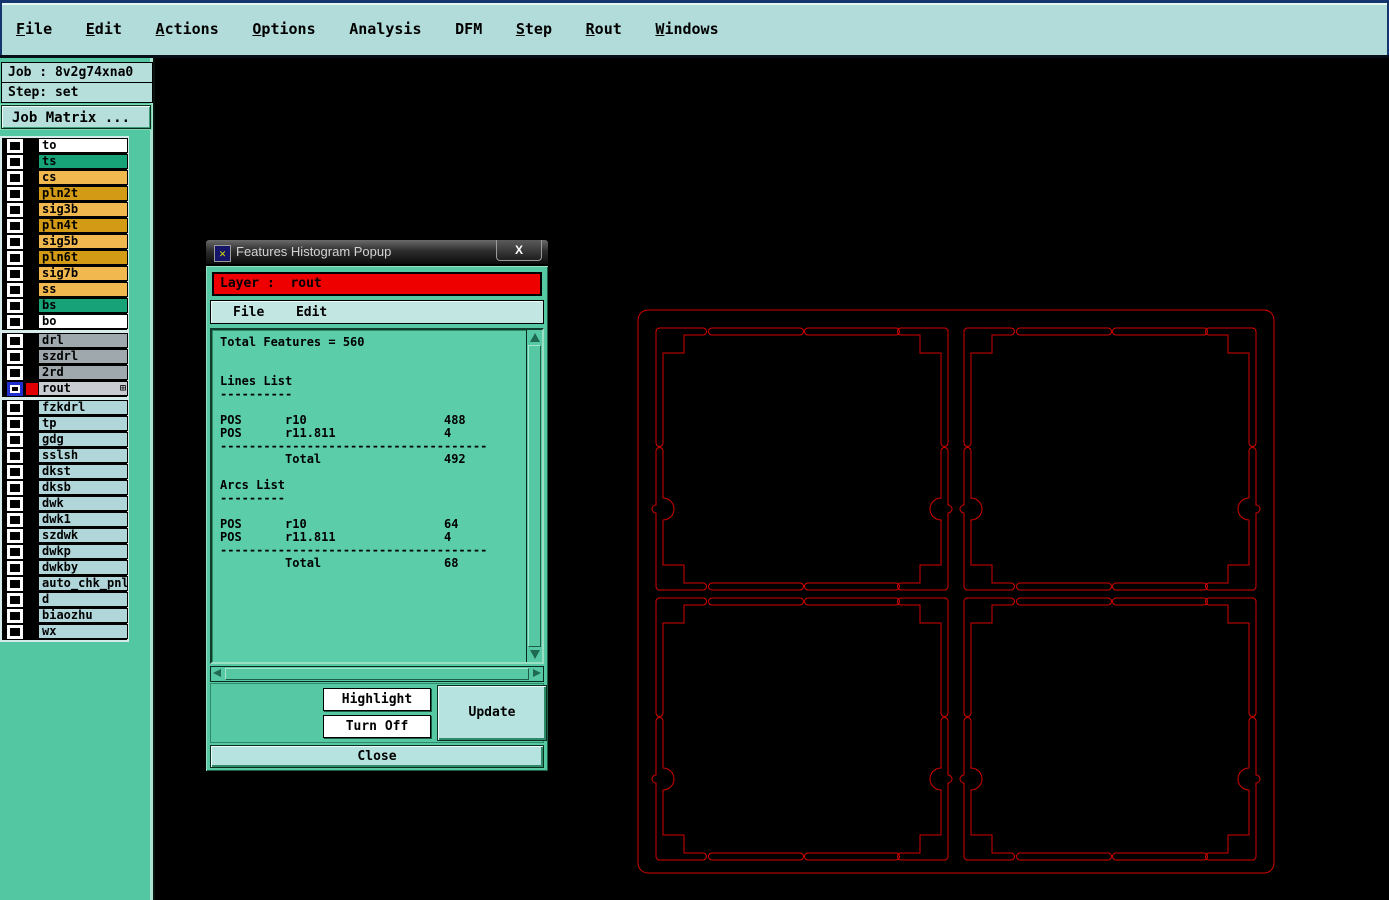 Image resolution: width=1389 pixels, height=900 pixels. I want to click on layer-grid-icon: ⊞, so click(122, 388).